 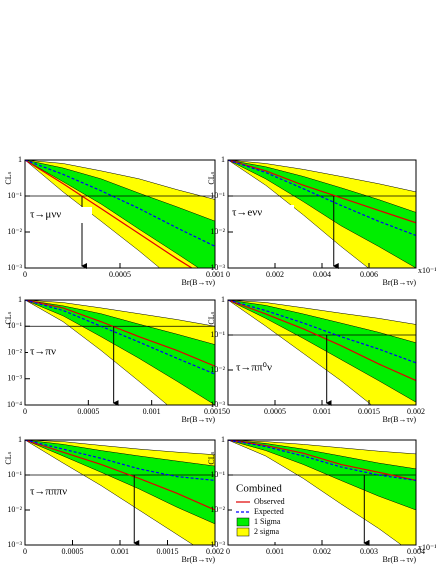 I want to click on legend-title: Combined, so click(x=259, y=489).